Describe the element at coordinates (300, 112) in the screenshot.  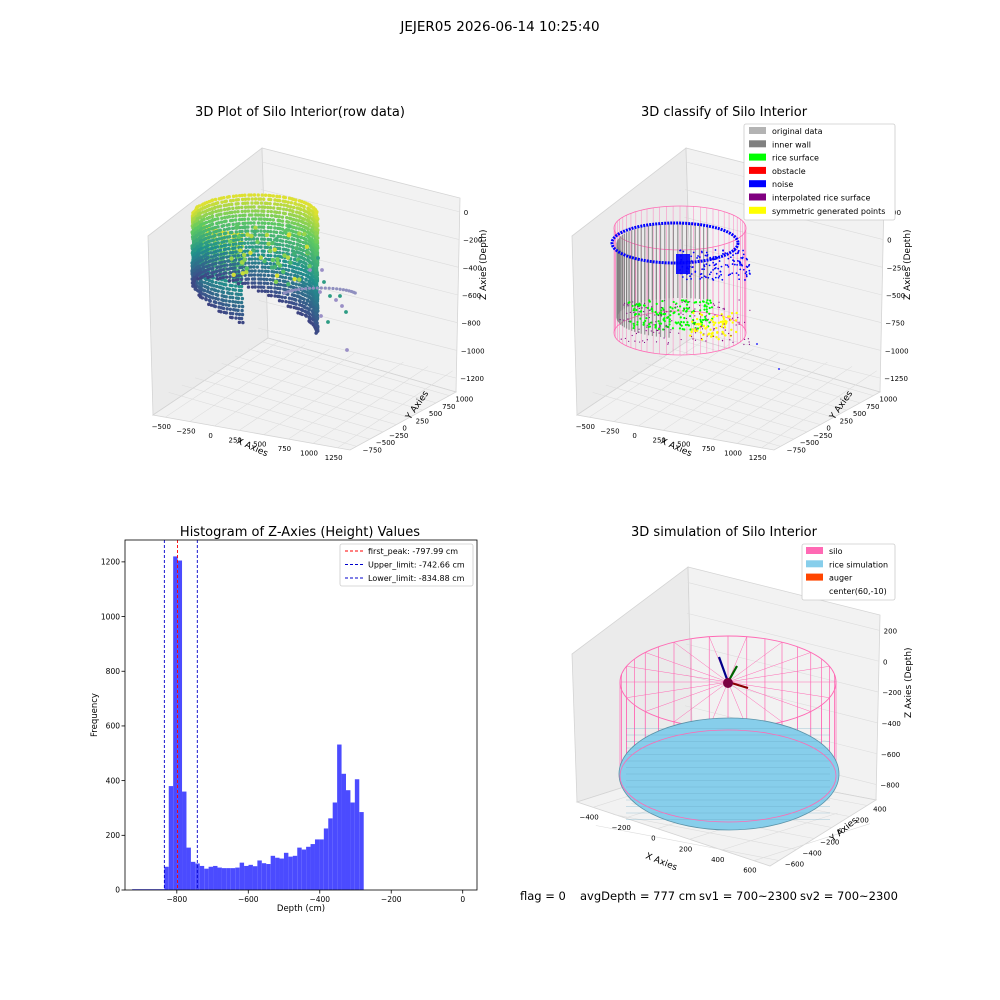
I see `raw-3d-title: 3D Plot of Silo Interior(row data)` at that location.